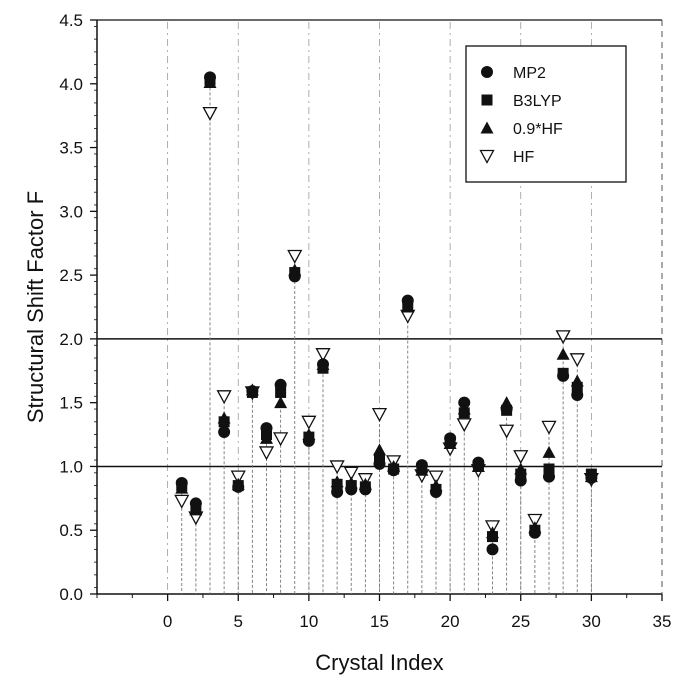 Image resolution: width=676 pixels, height=686 pixels. Describe the element at coordinates (591, 621) in the screenshot. I see `x-tick-label: 30` at that location.